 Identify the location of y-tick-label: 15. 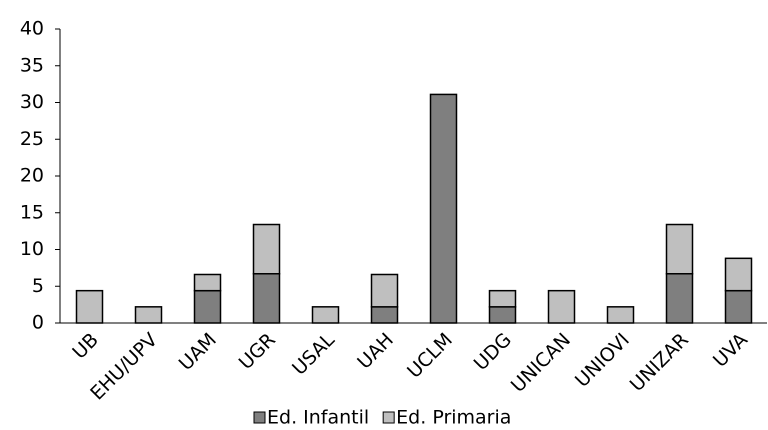
(32, 212).